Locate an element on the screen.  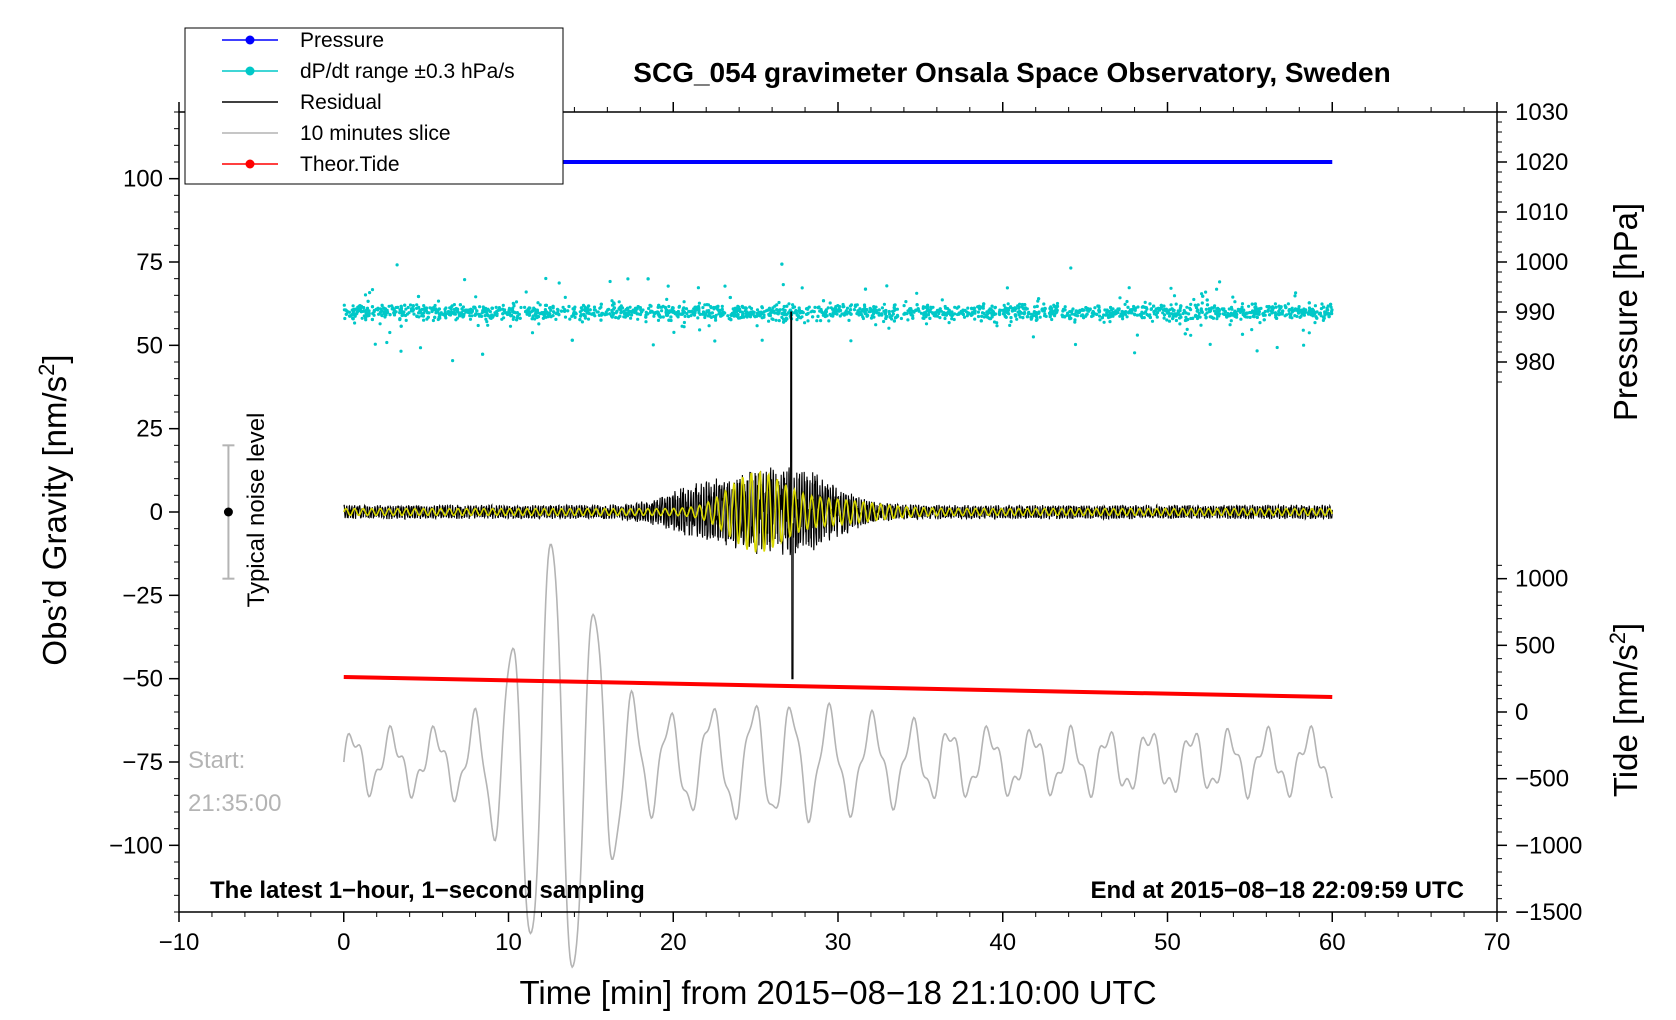
start-label-line1: Start: is located at coordinates (216, 760).